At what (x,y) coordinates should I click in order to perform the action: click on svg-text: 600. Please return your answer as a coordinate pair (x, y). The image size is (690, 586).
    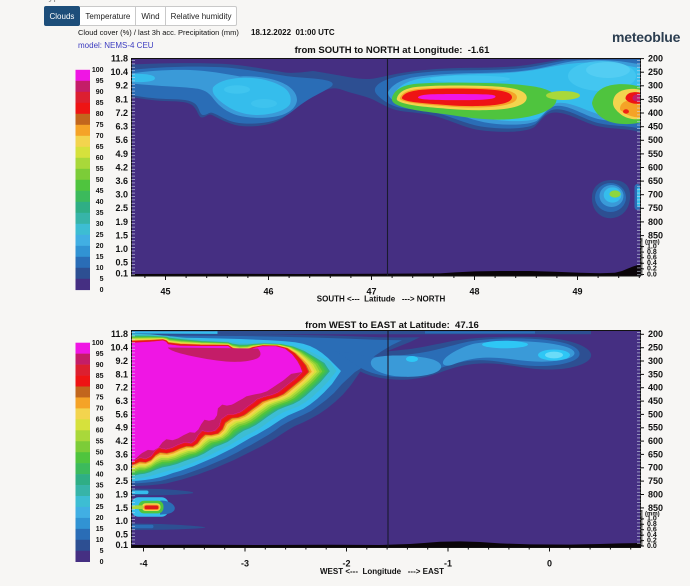
    Looking at the image, I should click on (655, 441).